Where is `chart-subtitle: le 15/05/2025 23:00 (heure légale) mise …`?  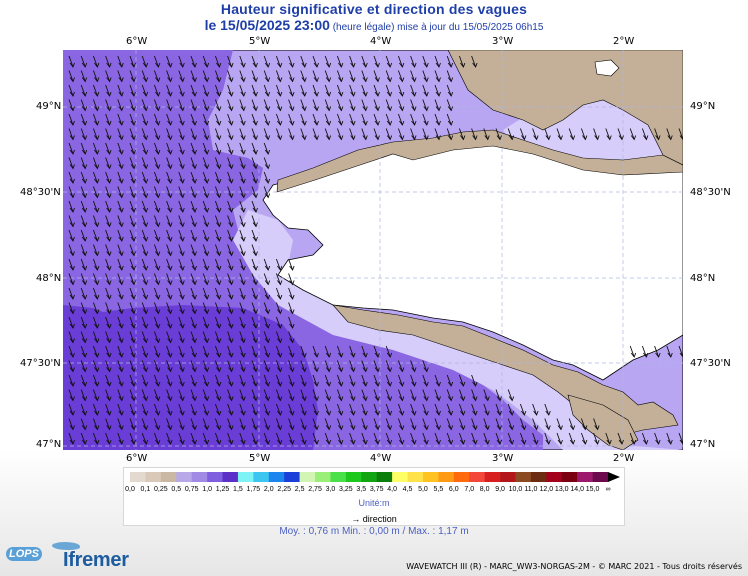 chart-subtitle: le 15/05/2025 23:00 (heure légale) mise … is located at coordinates (374, 25).